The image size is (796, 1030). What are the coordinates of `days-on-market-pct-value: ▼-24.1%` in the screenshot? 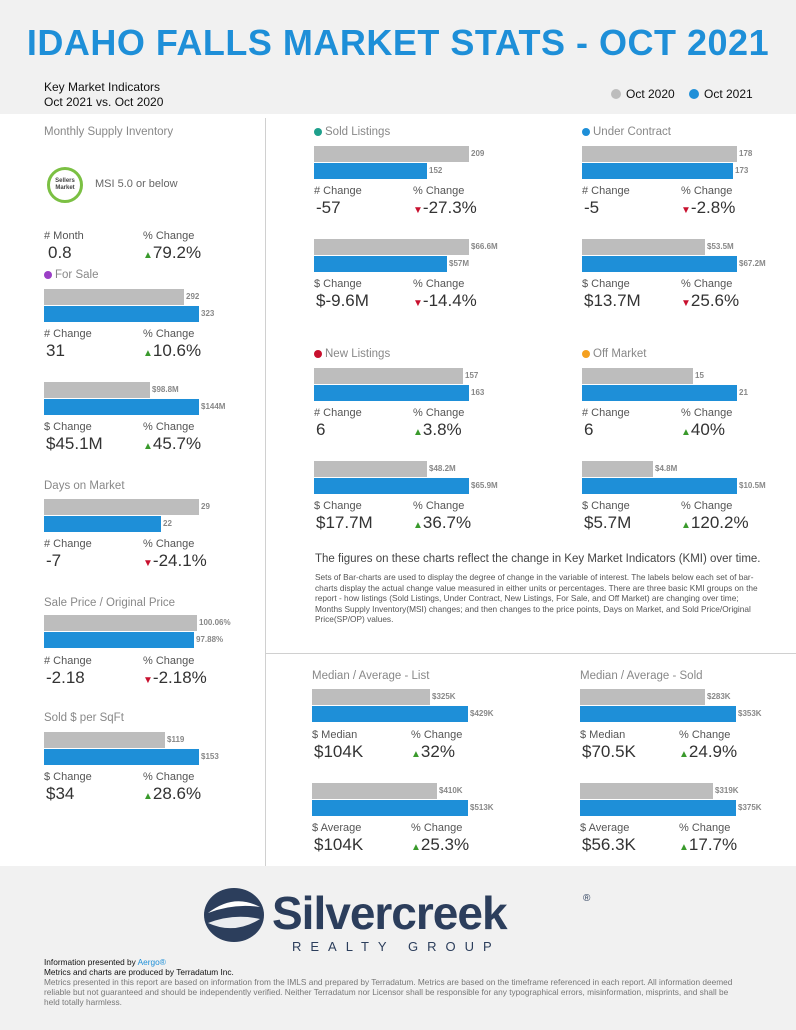 It's located at (175, 561).